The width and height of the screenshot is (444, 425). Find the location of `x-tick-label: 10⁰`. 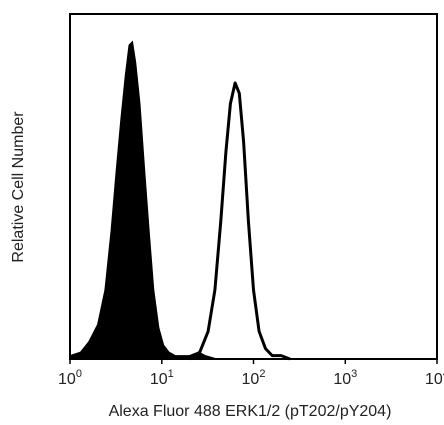

x-tick-label: 10⁰ is located at coordinates (70, 378).